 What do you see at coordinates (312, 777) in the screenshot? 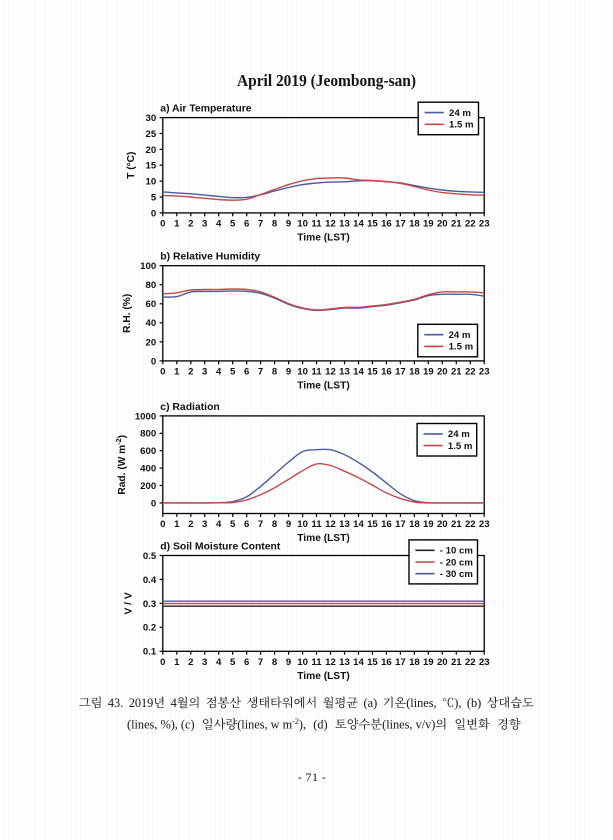
I see `svg-text: - 71 -` at bounding box center [312, 777].